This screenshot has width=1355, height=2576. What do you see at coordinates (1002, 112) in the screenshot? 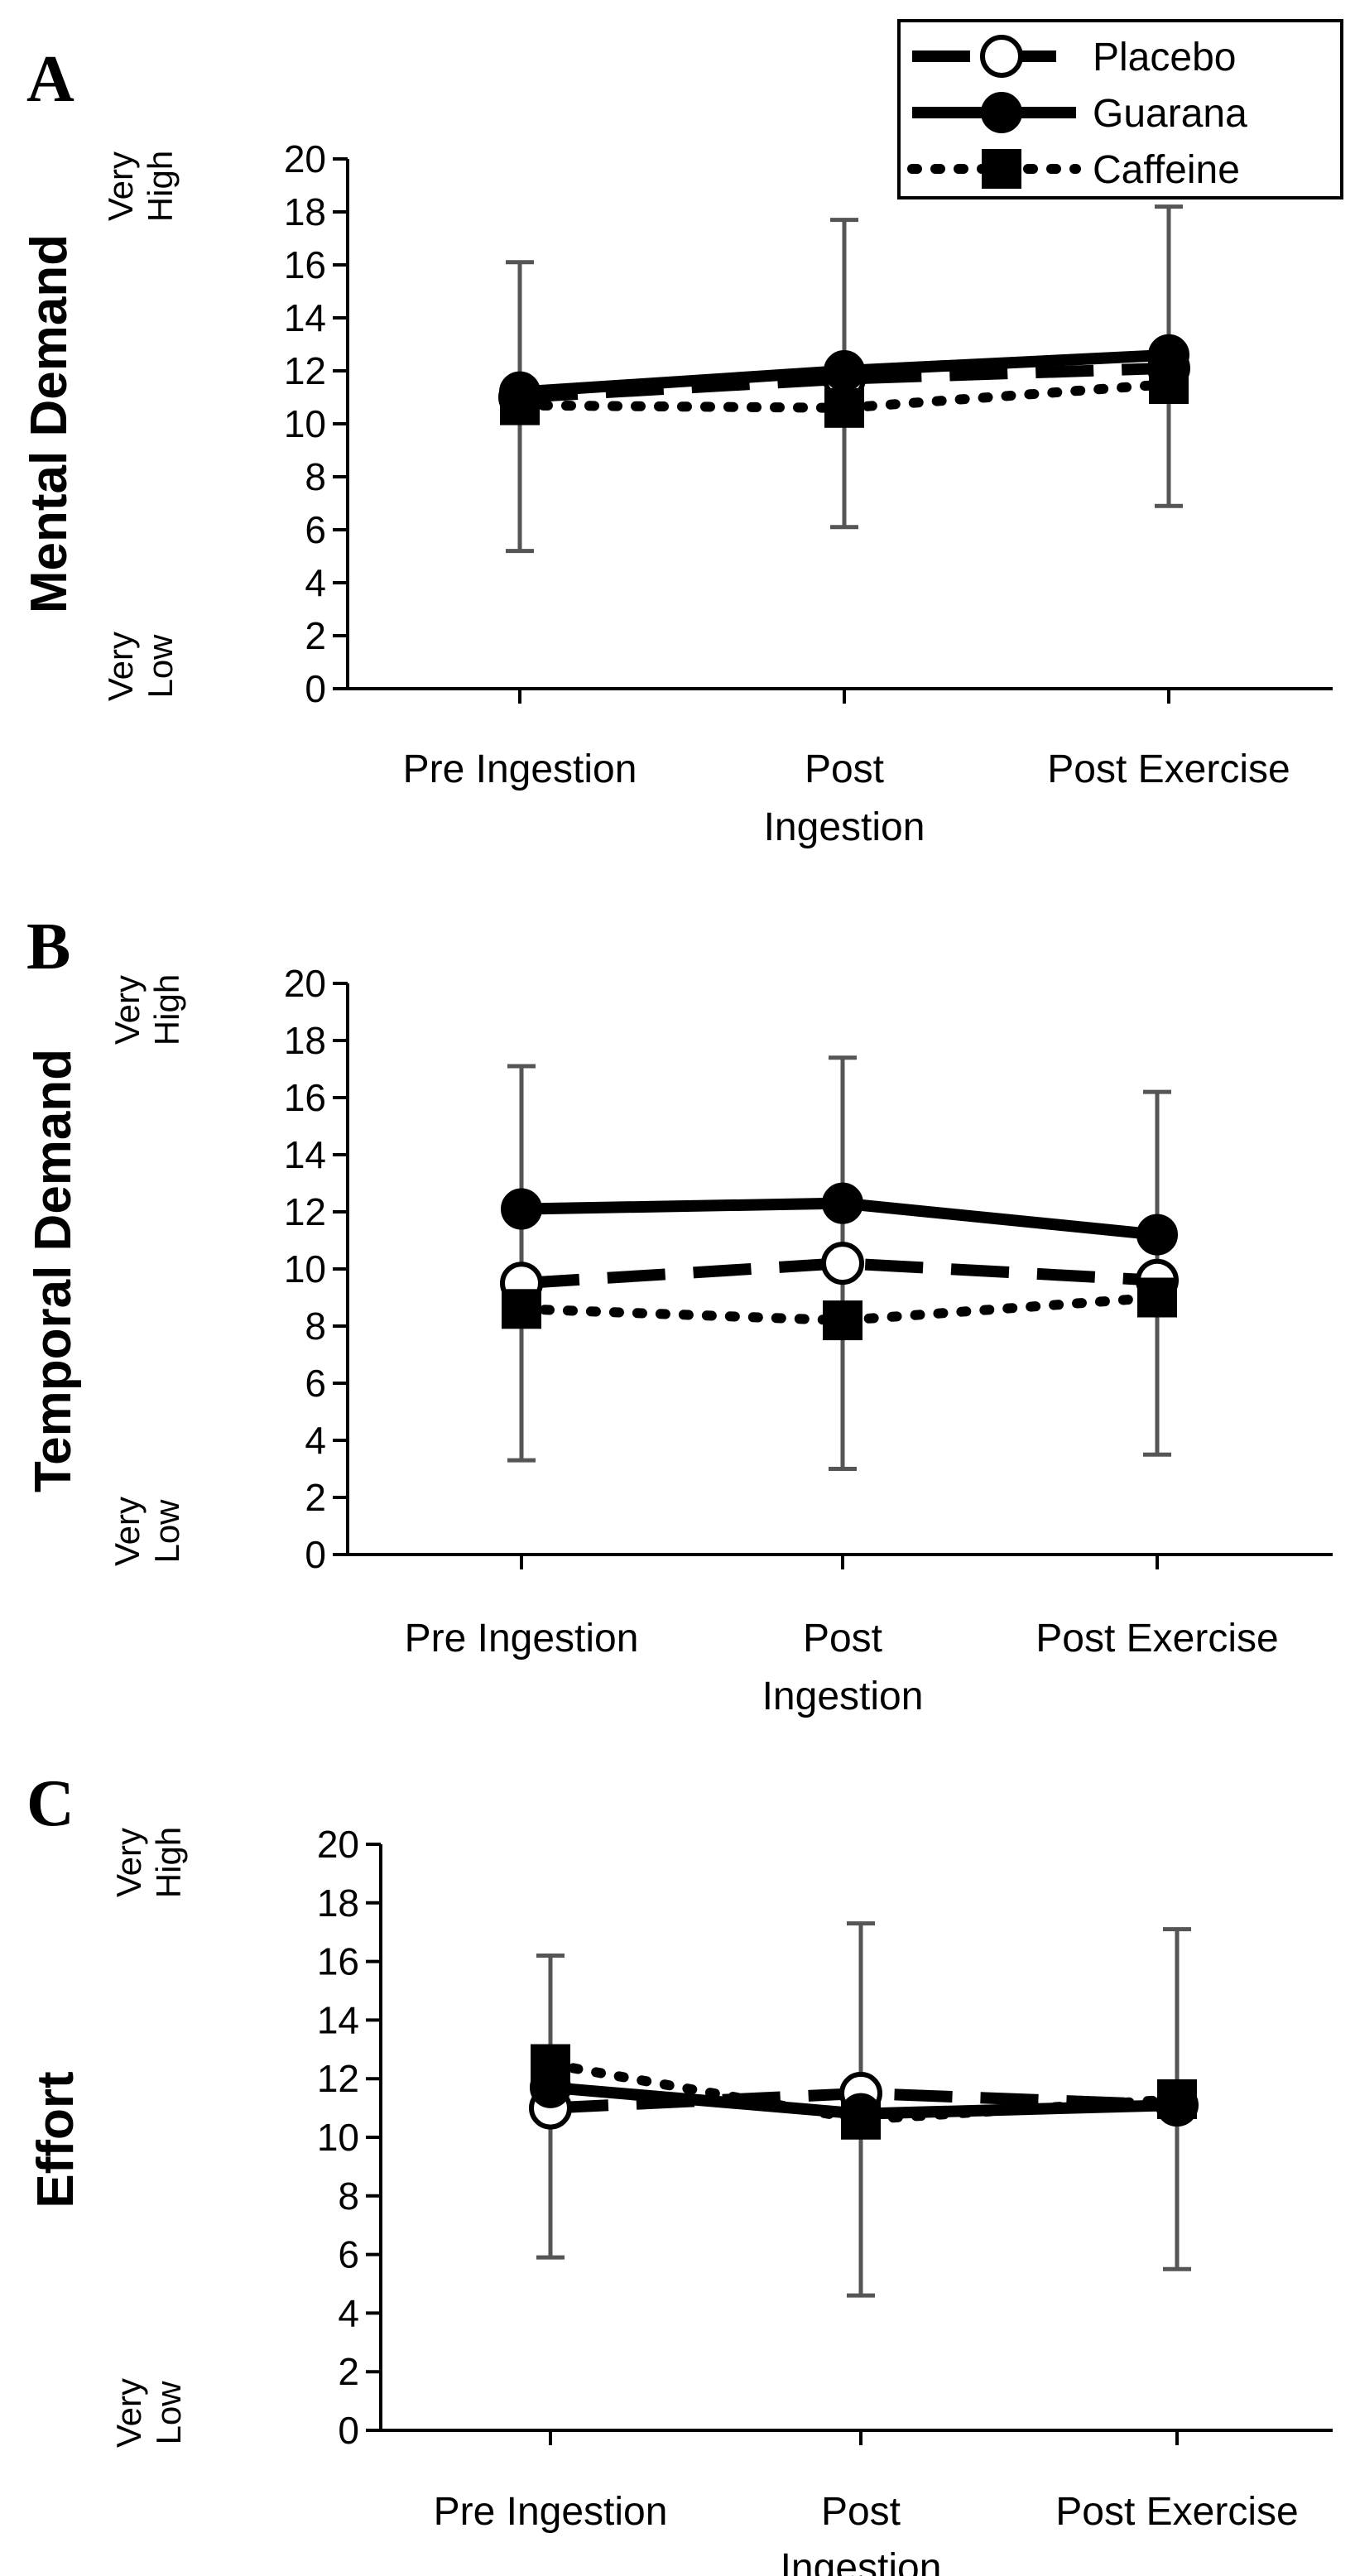
I see `legend-marker-guarana` at bounding box center [1002, 112].